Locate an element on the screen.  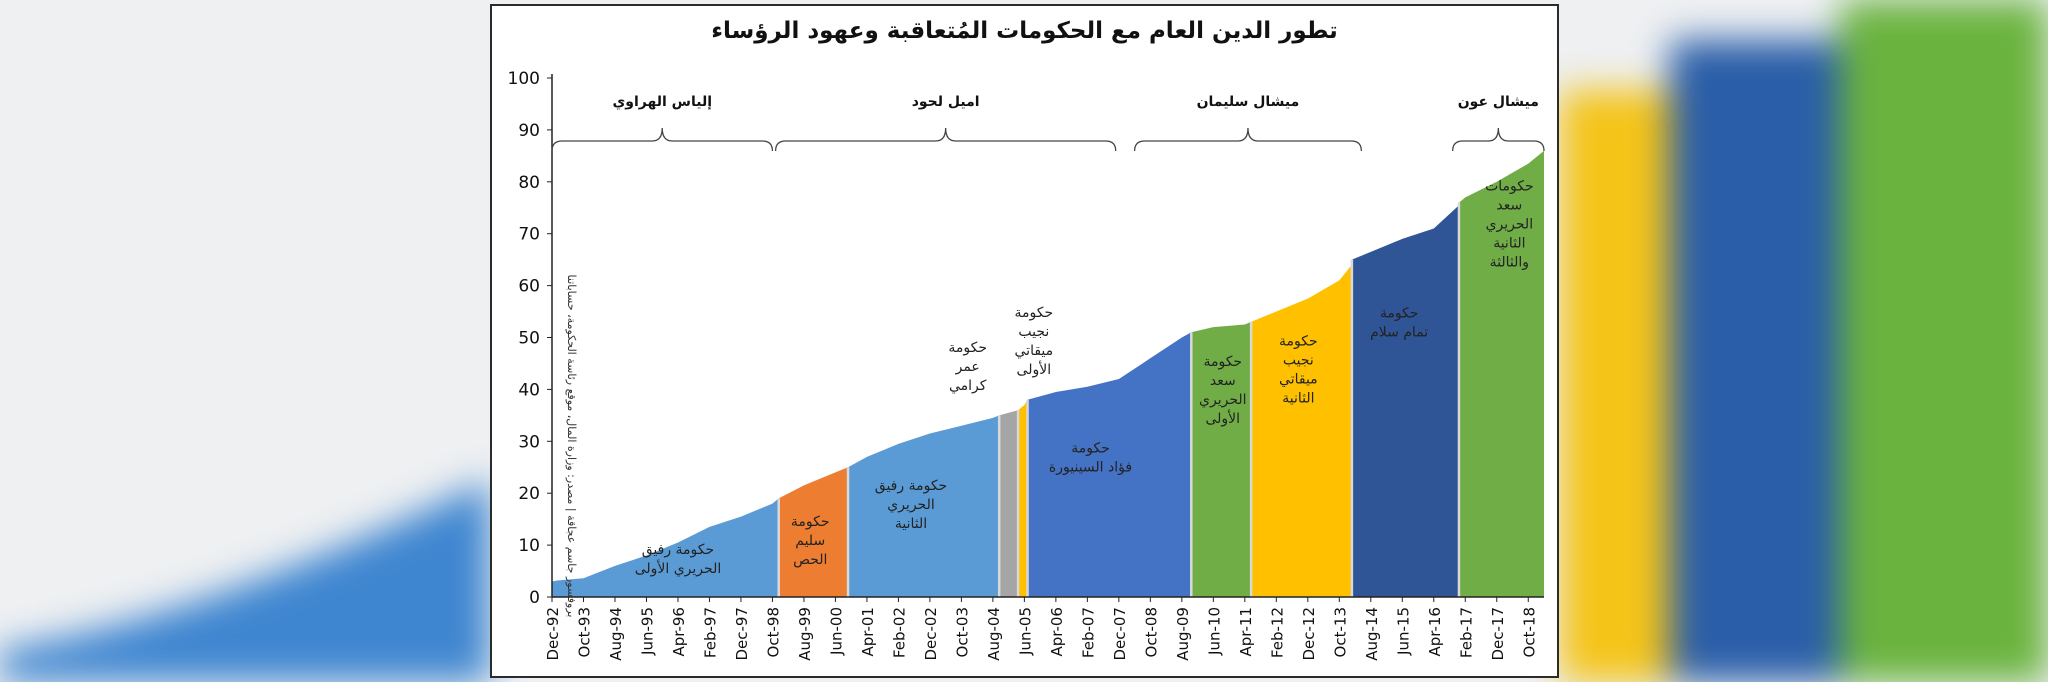
region-label-9: حكومة is located at coordinates (1399, 314).